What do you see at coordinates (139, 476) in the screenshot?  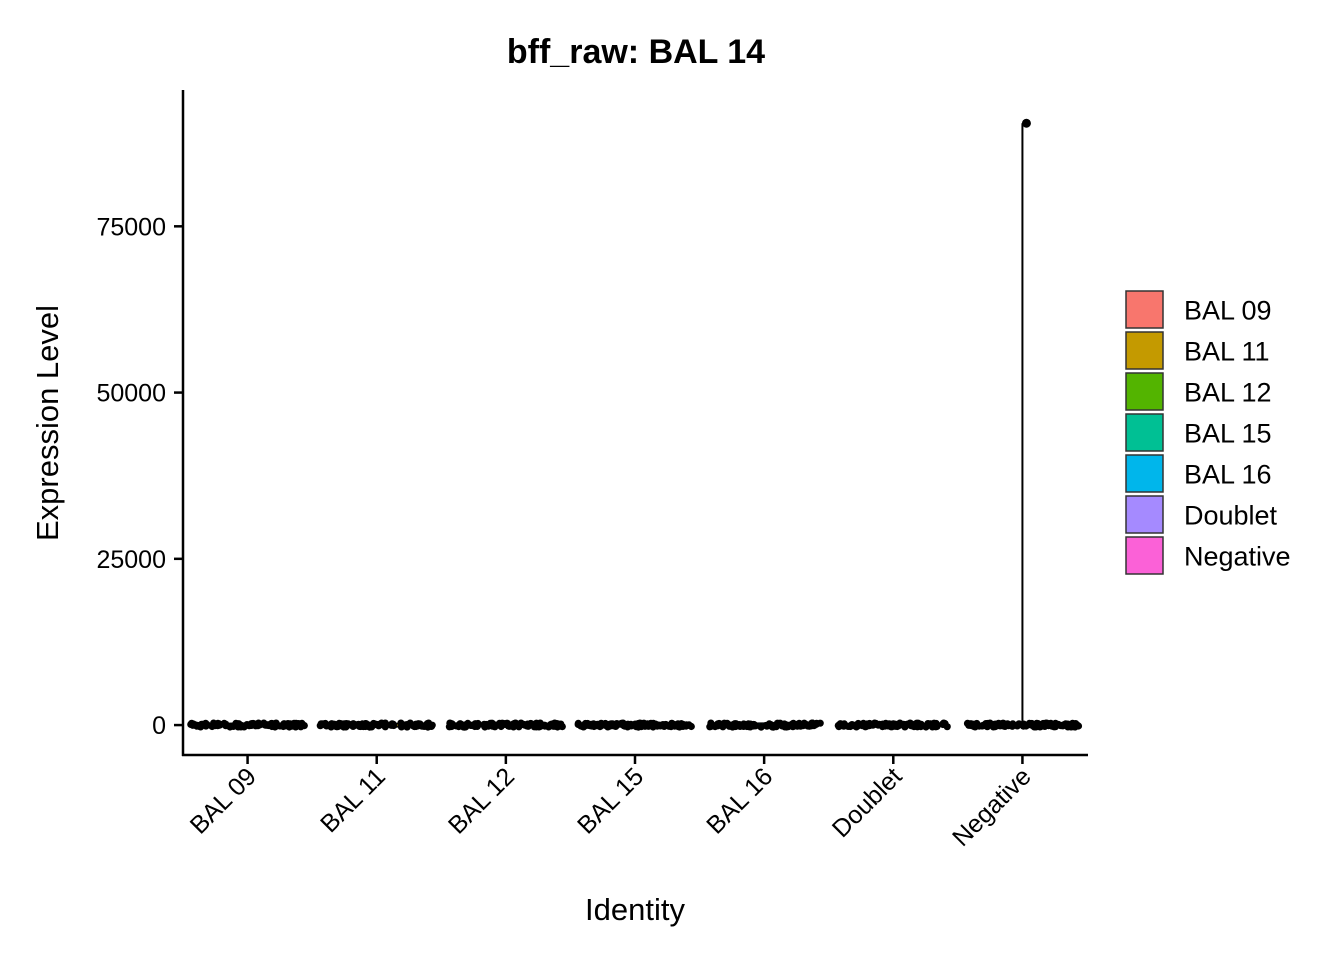 I see `y-axis-ticks: 0 25000 50000 75000` at bounding box center [139, 476].